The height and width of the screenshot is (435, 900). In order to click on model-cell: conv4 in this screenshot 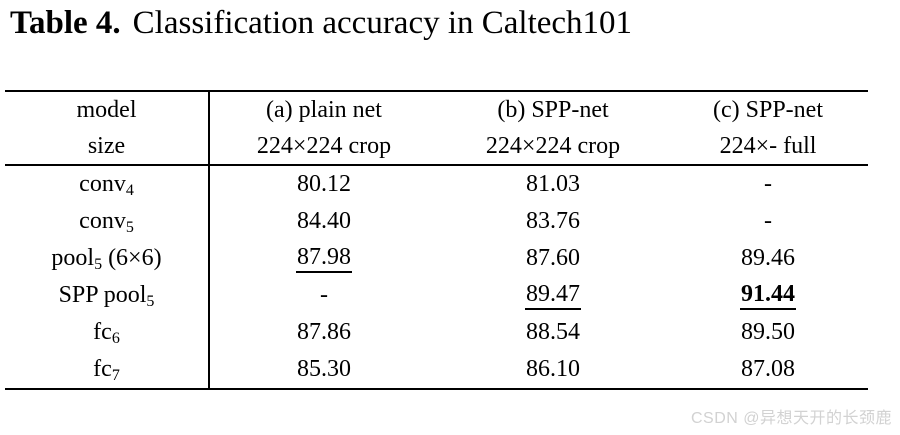, I will do `click(107, 184)`.